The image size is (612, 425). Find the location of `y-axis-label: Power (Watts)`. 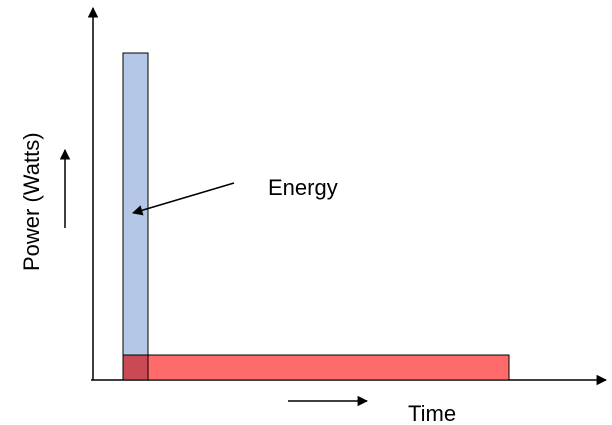

y-axis-label: Power (Watts) is located at coordinates (31, 201).